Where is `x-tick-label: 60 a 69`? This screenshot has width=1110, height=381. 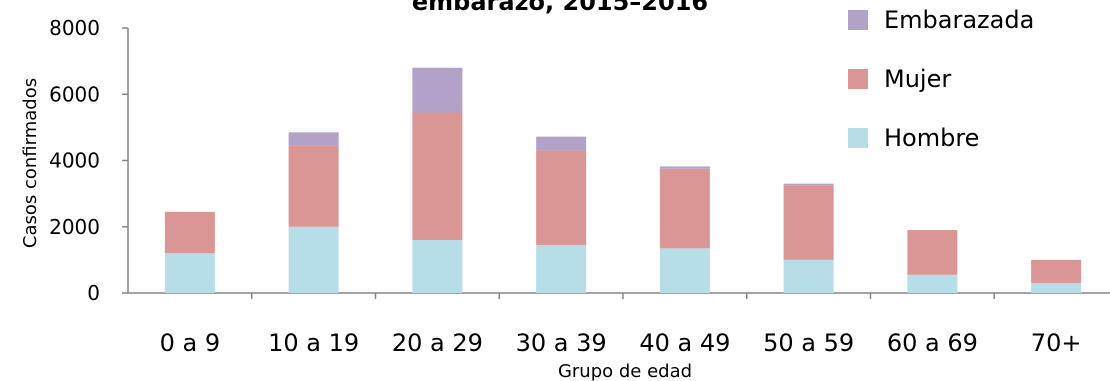
x-tick-label: 60 a 69 is located at coordinates (932, 343).